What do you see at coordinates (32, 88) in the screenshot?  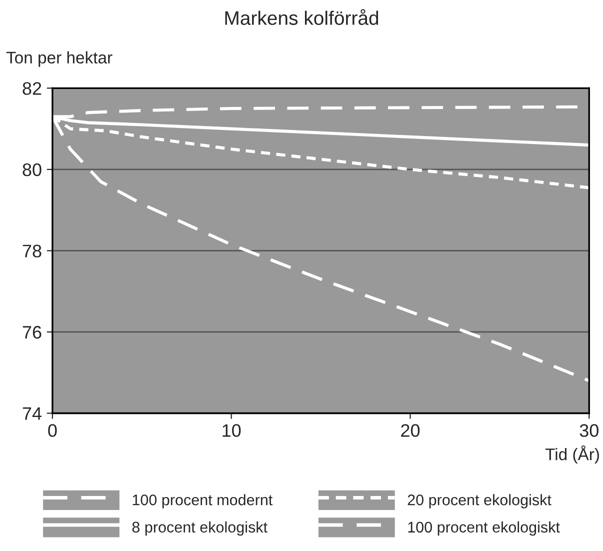 I see `y-tick-label: 82` at bounding box center [32, 88].